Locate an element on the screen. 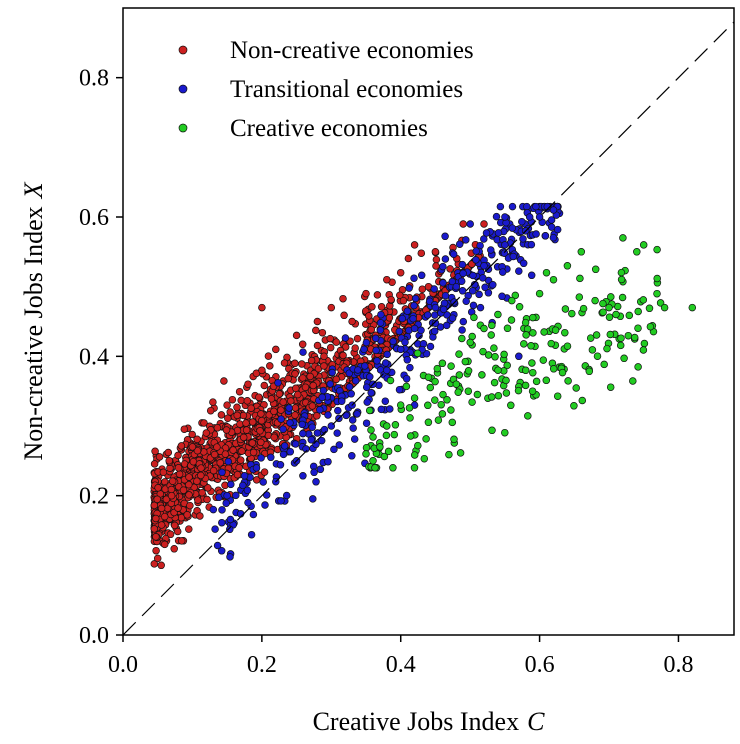 This screenshot has width=740, height=744. x-tick-label: 0.2 is located at coordinates (262, 665).